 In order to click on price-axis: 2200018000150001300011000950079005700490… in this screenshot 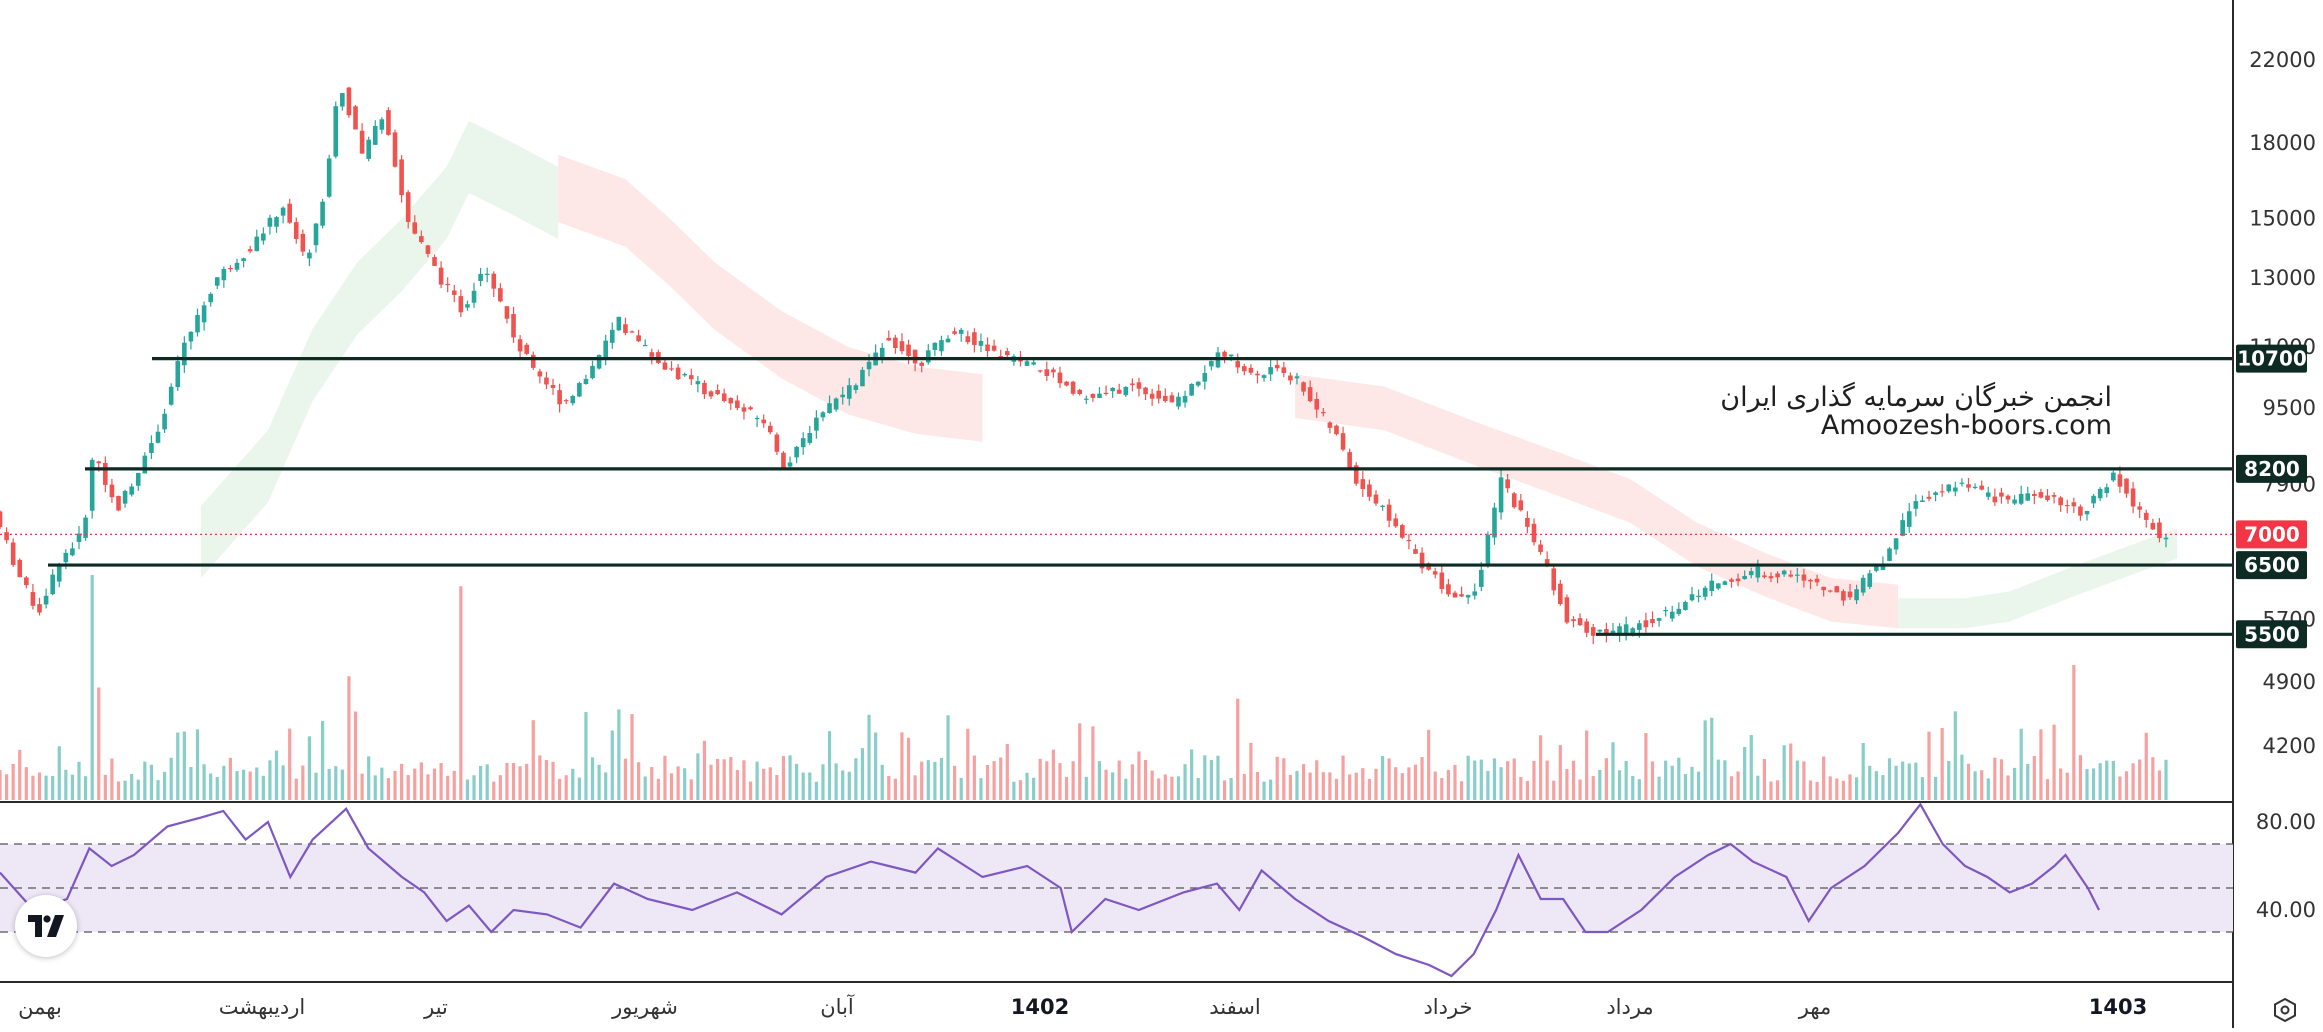, I will do `click(2282, 403)`.